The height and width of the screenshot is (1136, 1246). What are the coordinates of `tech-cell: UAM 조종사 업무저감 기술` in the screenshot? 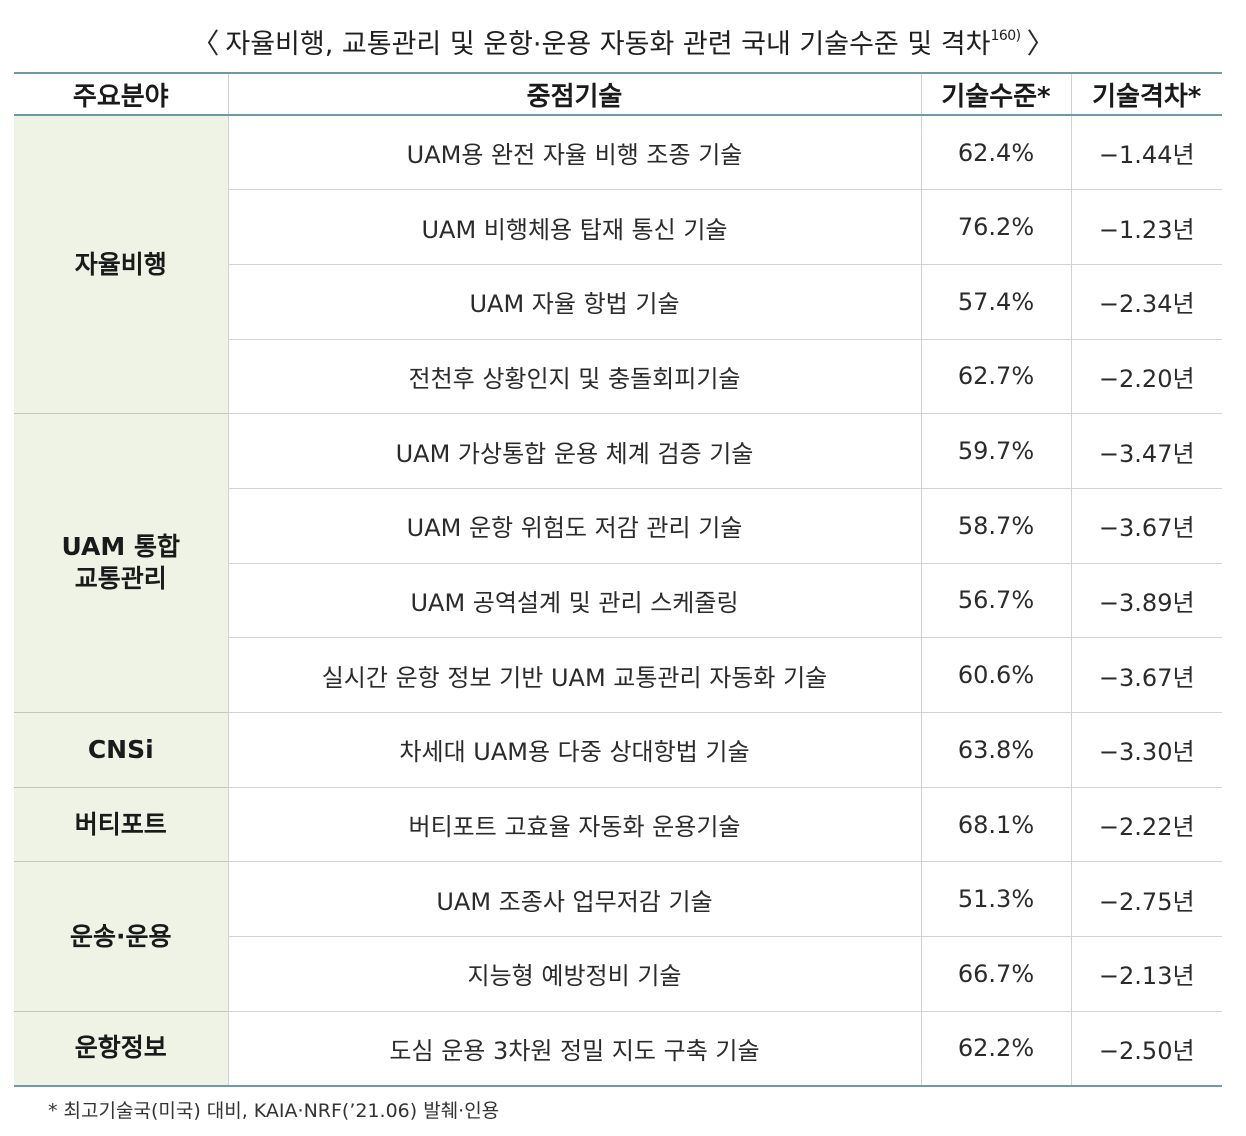 It's located at (574, 899).